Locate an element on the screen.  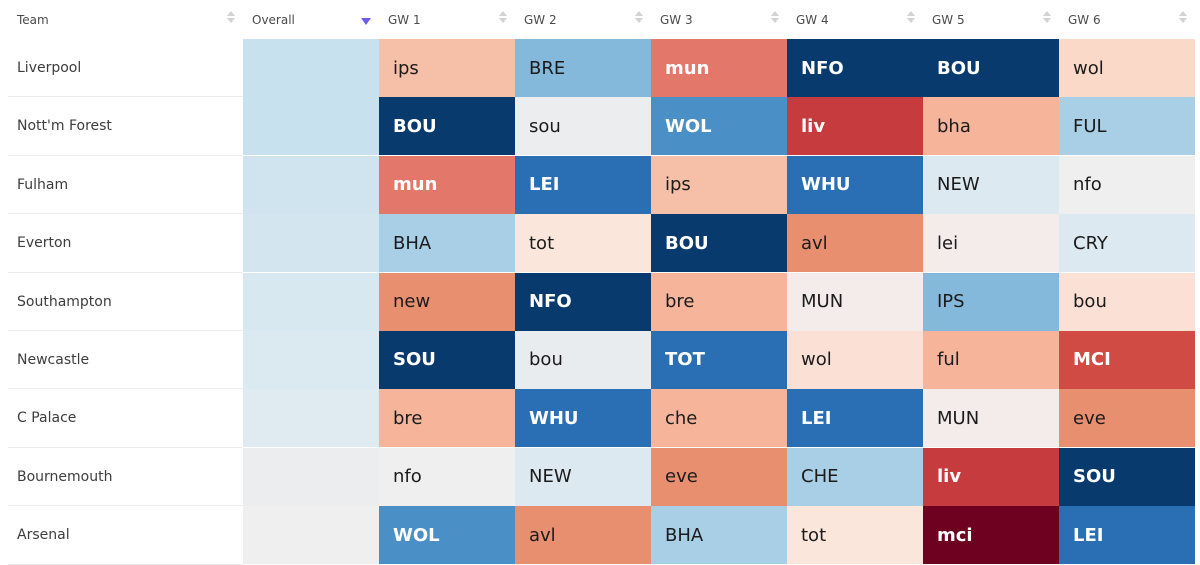
fixture-cell: mci is located at coordinates (991, 535).